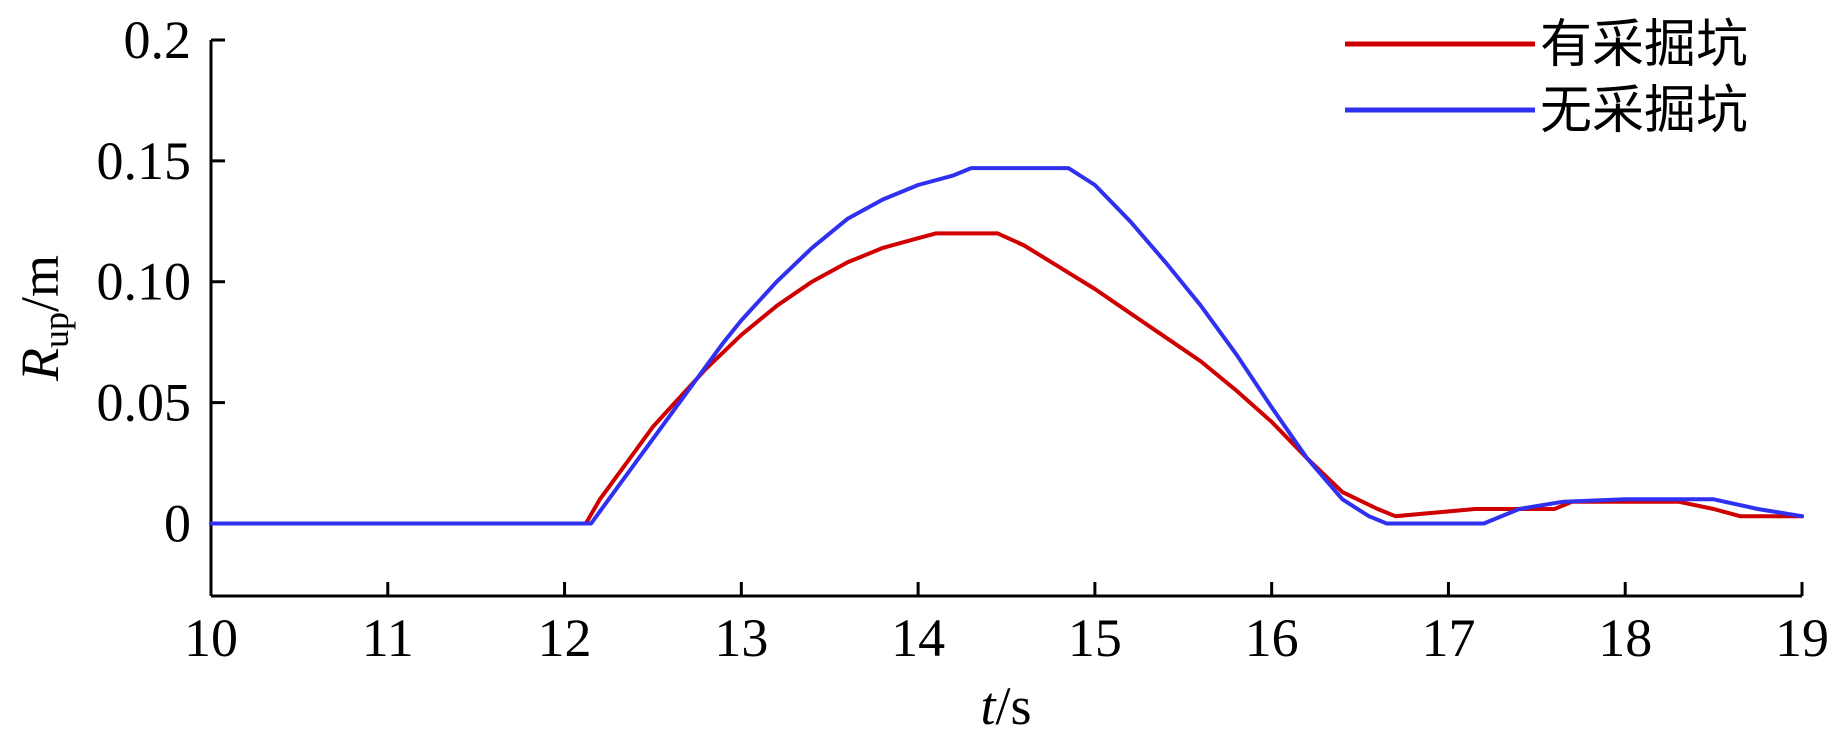  What do you see at coordinates (177, 523) in the screenshot?
I see `y-tick-label: 0` at bounding box center [177, 523].